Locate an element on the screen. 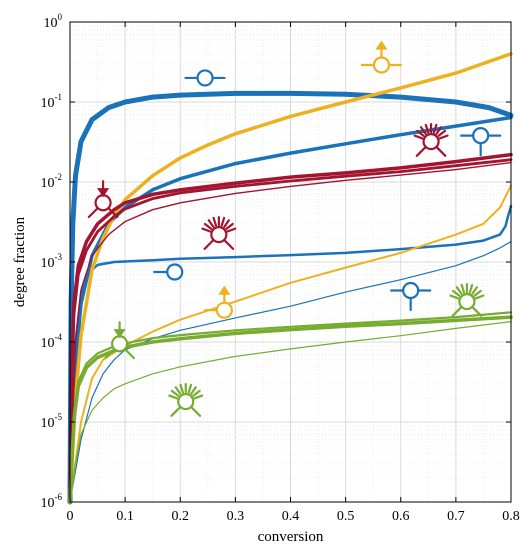 The width and height of the screenshot is (520, 546). x-tick-label: 0.3 is located at coordinates (236, 516).